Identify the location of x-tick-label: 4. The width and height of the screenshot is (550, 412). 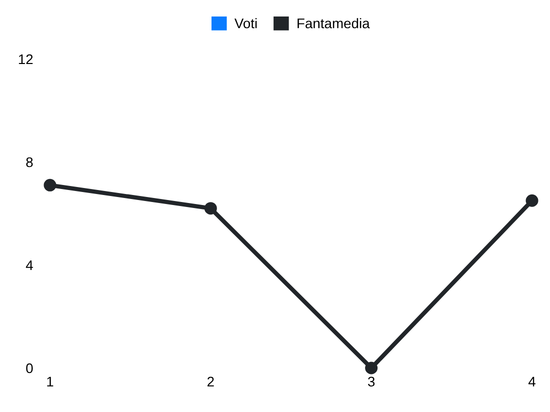
(532, 381).